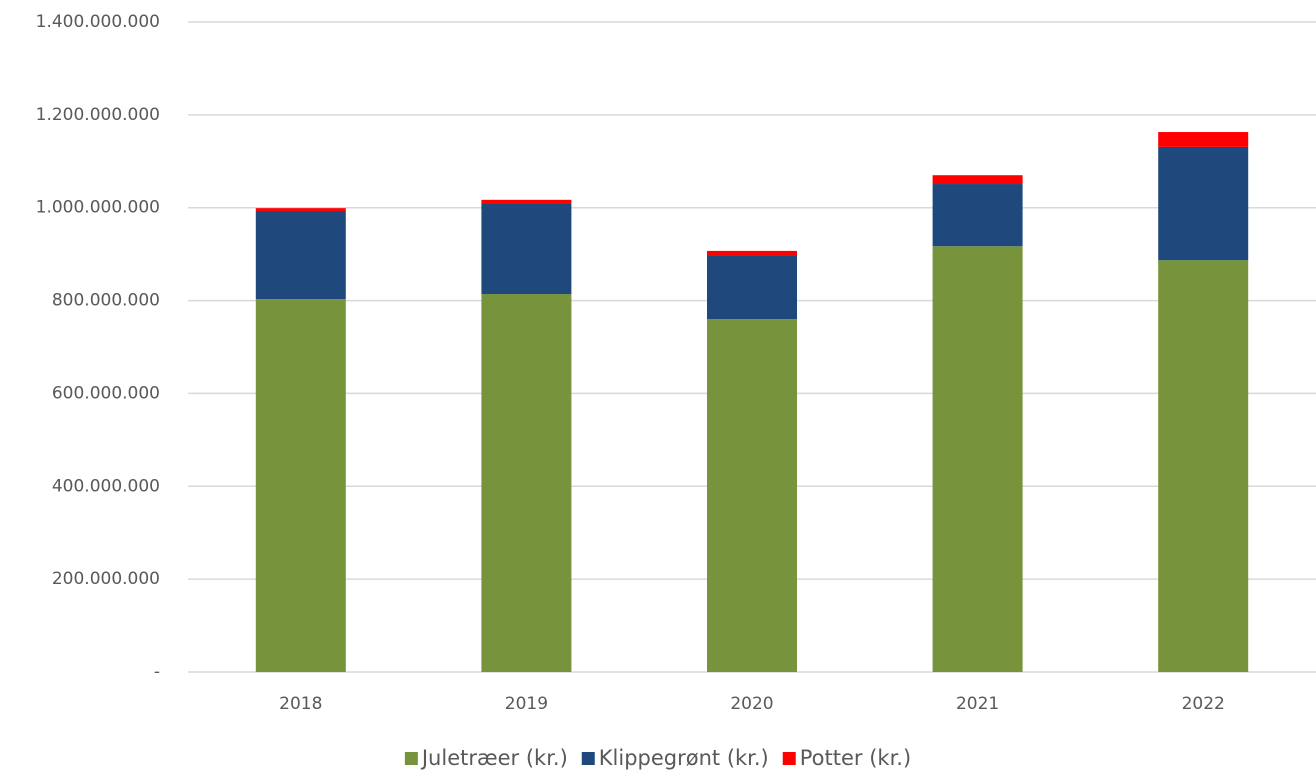  What do you see at coordinates (106, 579) in the screenshot?
I see `y-tick-label: 200.000.000` at bounding box center [106, 579].